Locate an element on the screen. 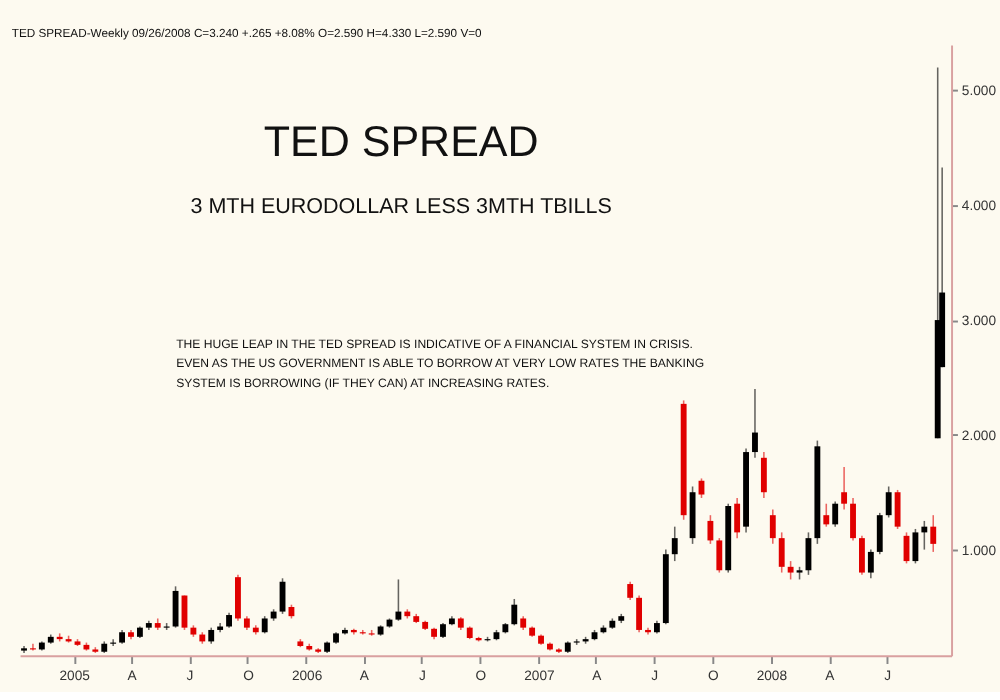 This screenshot has height=700, width=1000. candlestick is located at coordinates (104, 647).